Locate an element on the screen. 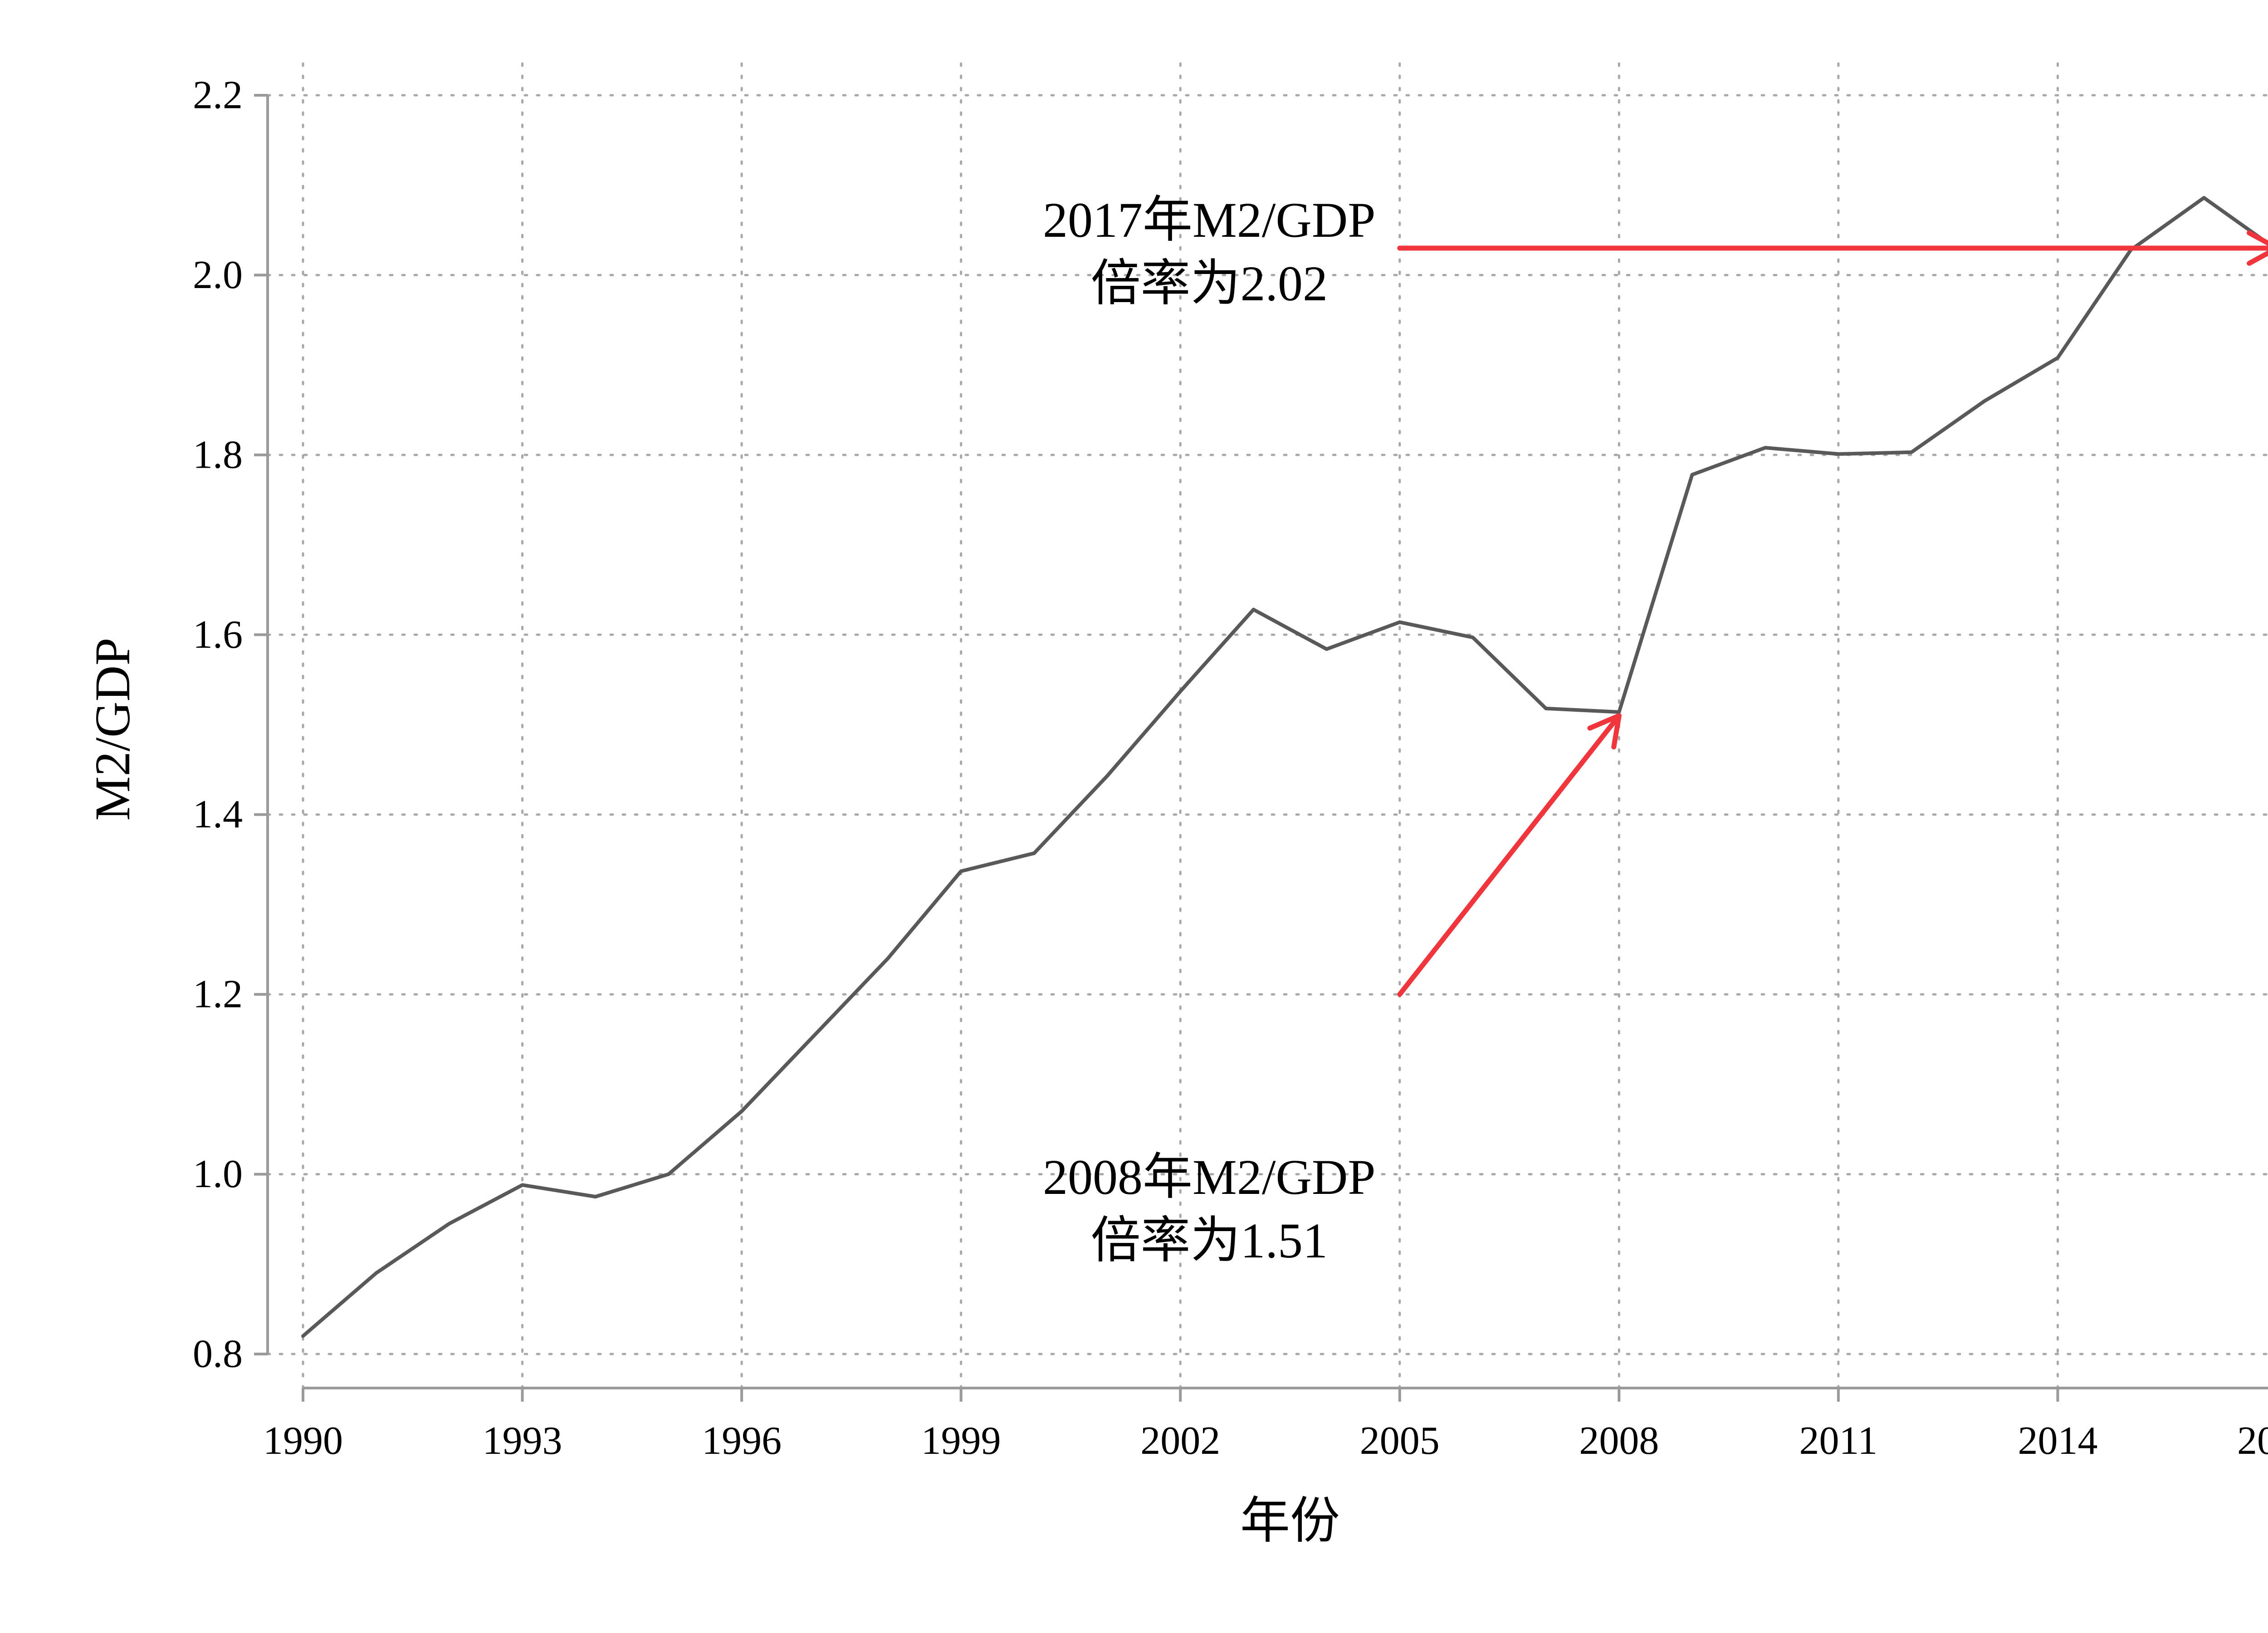  x-tick-label: 1990 is located at coordinates (303, 1441).